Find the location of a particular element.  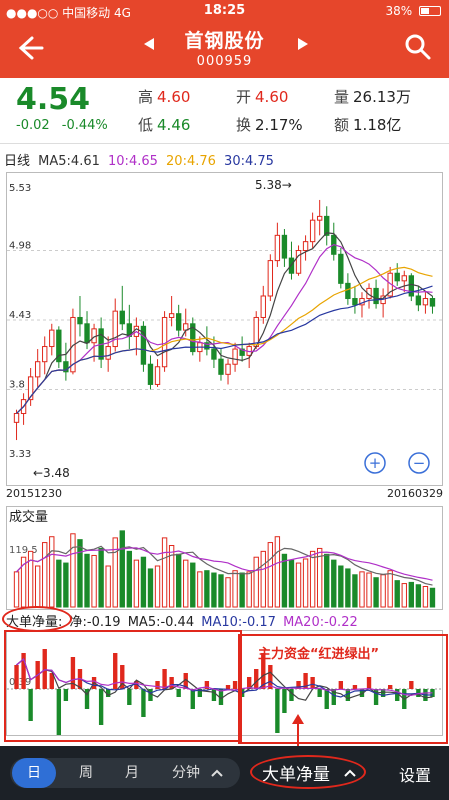

tab-week: 周 is located at coordinates (86, 773).